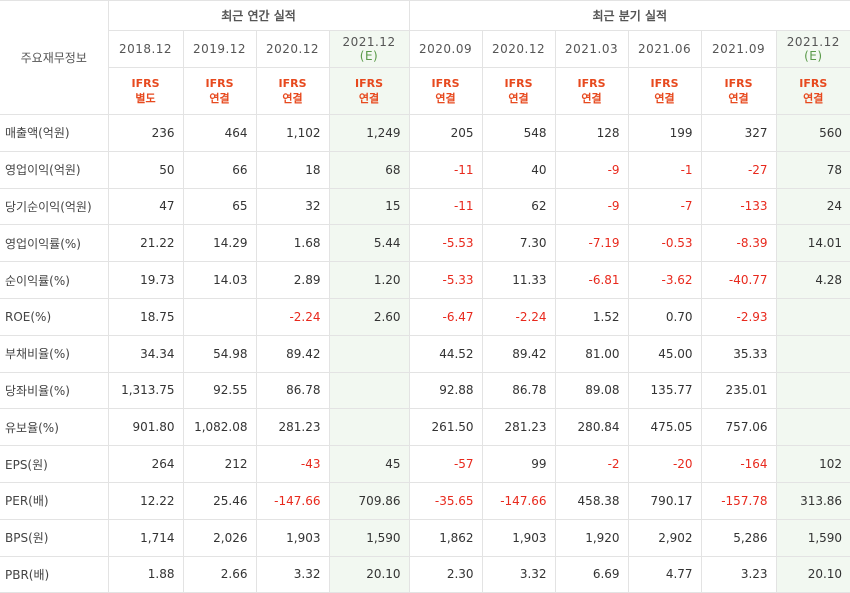 The image size is (850, 593). Describe the element at coordinates (445, 427) in the screenshot. I see `value-cell: 261.50` at that location.